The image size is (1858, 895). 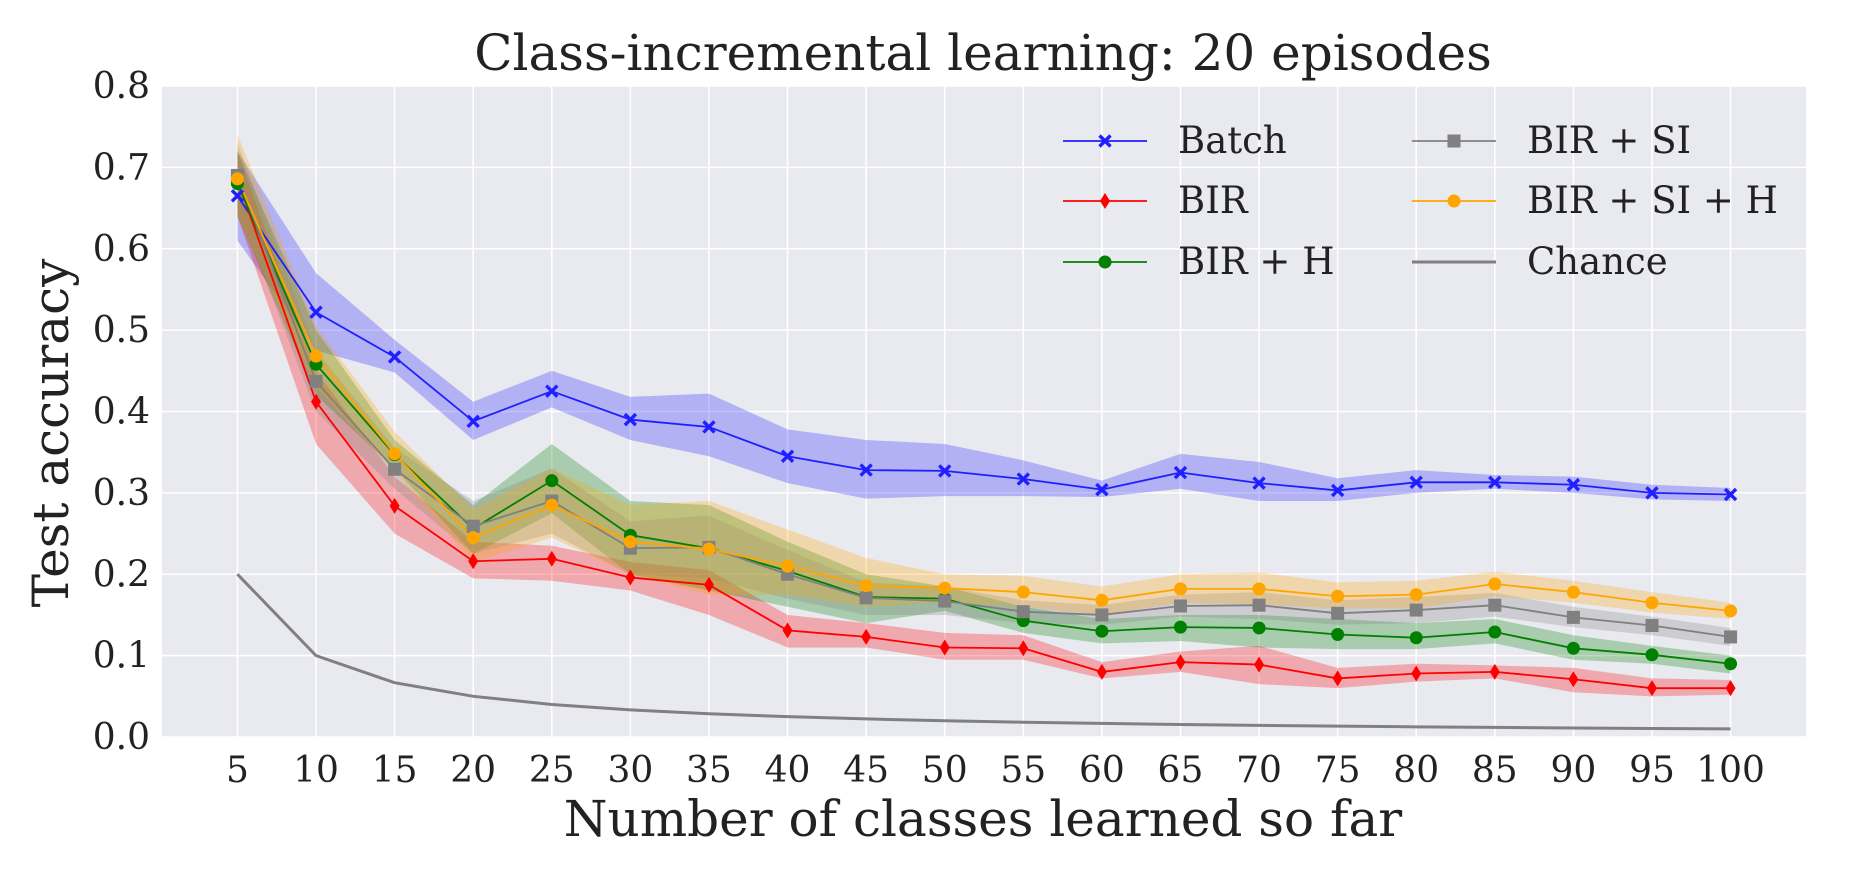 I want to click on y-tick-label: 0.5, so click(x=121, y=330).